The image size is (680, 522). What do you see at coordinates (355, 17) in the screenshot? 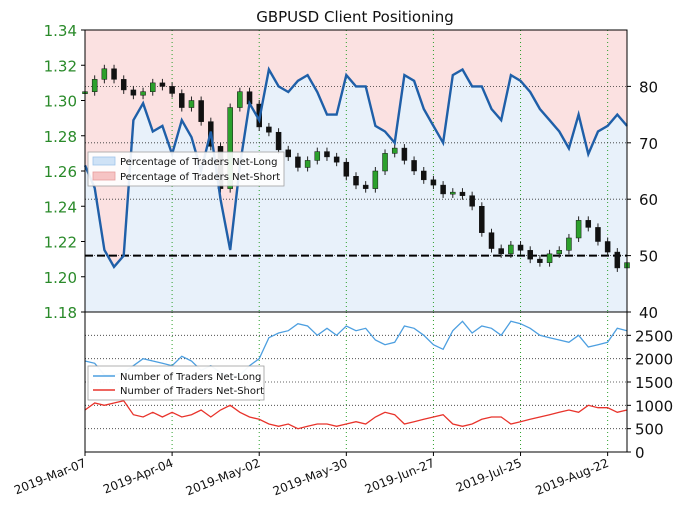
I see `chart-title: GBPUSD Client Positioning` at bounding box center [355, 17].